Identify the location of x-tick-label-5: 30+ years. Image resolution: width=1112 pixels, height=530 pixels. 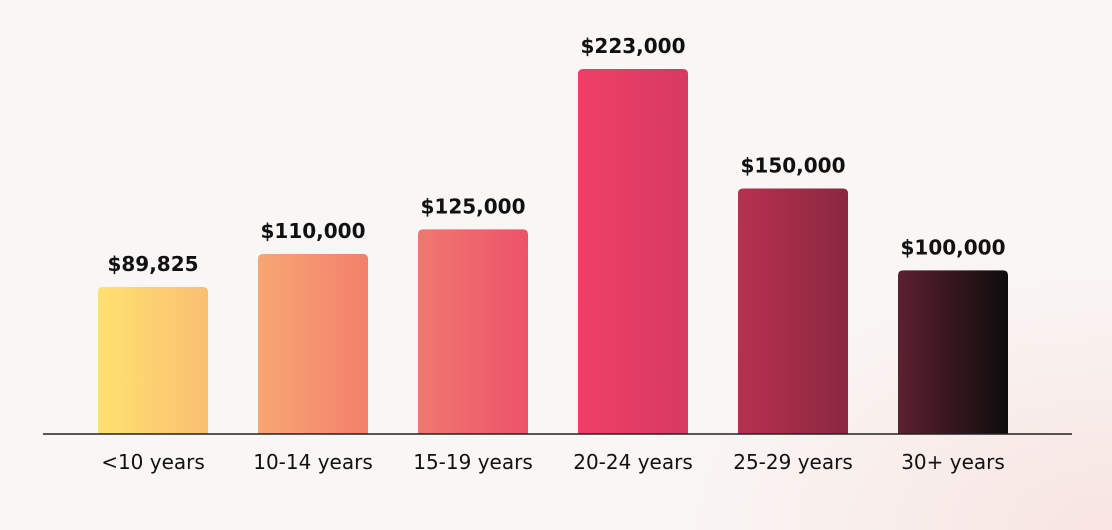
(953, 462).